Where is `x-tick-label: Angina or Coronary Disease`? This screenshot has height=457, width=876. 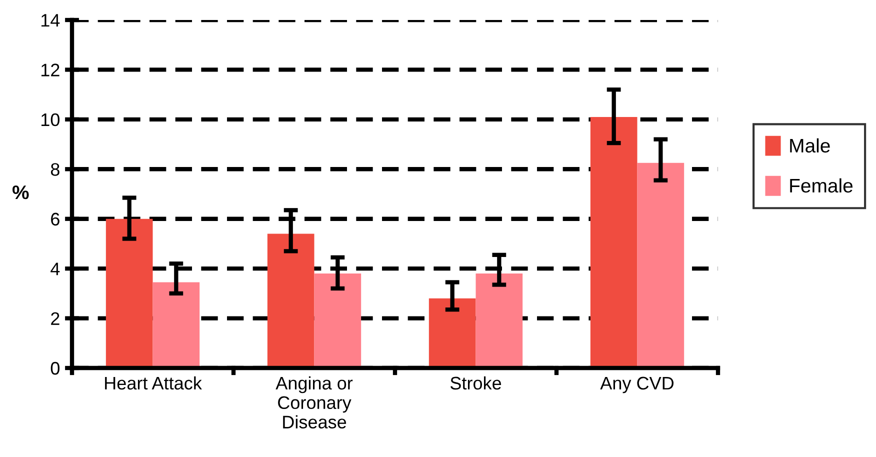
x-tick-label: Angina or Coronary Disease is located at coordinates (314, 402).